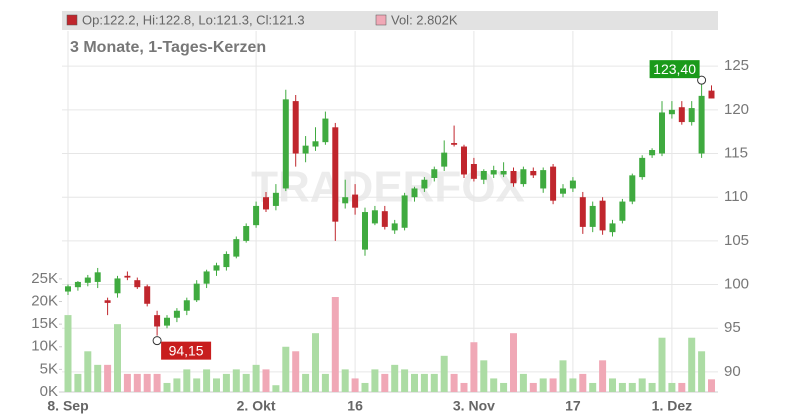 This screenshot has width=800, height=420. What do you see at coordinates (672, 406) in the screenshot?
I see `x-tick-label: 1. Dez` at bounding box center [672, 406].